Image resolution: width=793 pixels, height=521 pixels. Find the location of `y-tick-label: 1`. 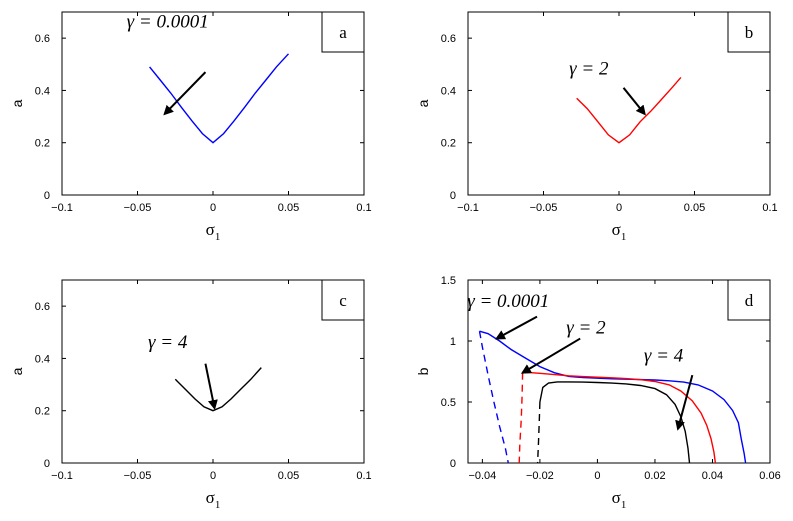

y-tick-label: 1 is located at coordinates (453, 342).